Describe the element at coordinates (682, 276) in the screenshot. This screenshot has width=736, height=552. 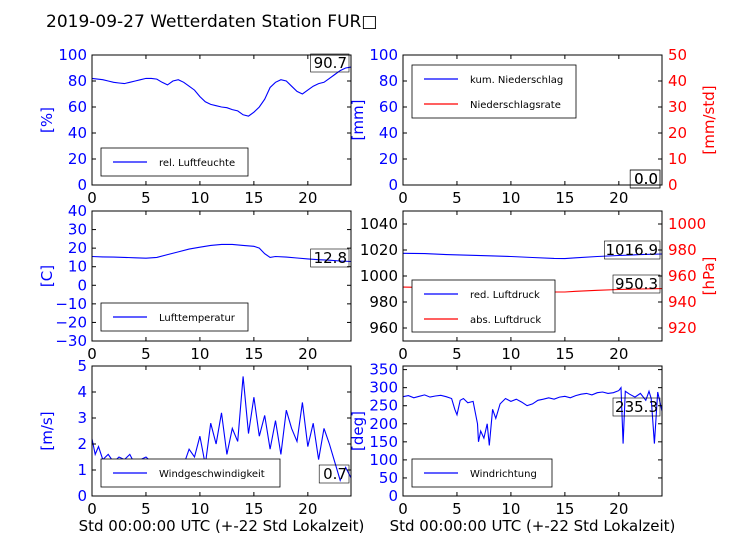
I see `y-right-tick-label: 960` at that location.